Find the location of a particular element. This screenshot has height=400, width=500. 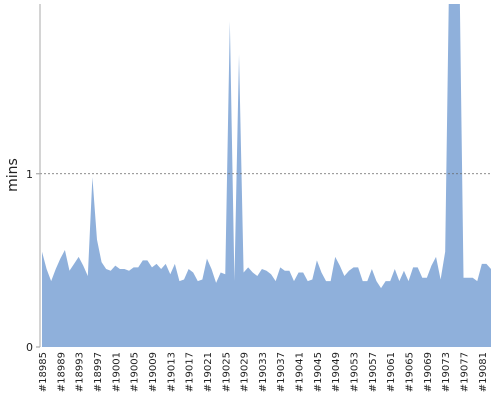

x-tick-label: #19049 is located at coordinates (336, 372).